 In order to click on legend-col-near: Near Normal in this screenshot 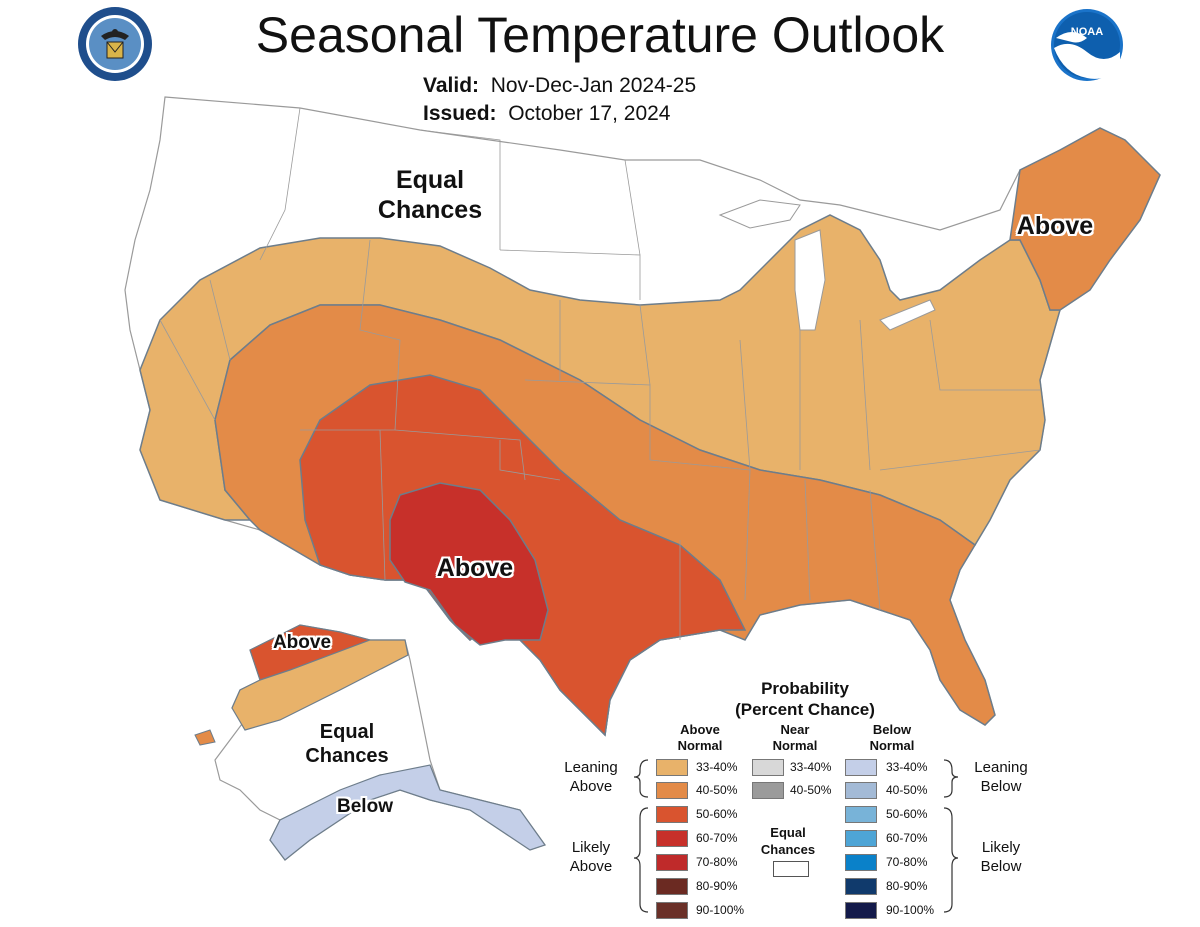, I will do `click(795, 737)`.